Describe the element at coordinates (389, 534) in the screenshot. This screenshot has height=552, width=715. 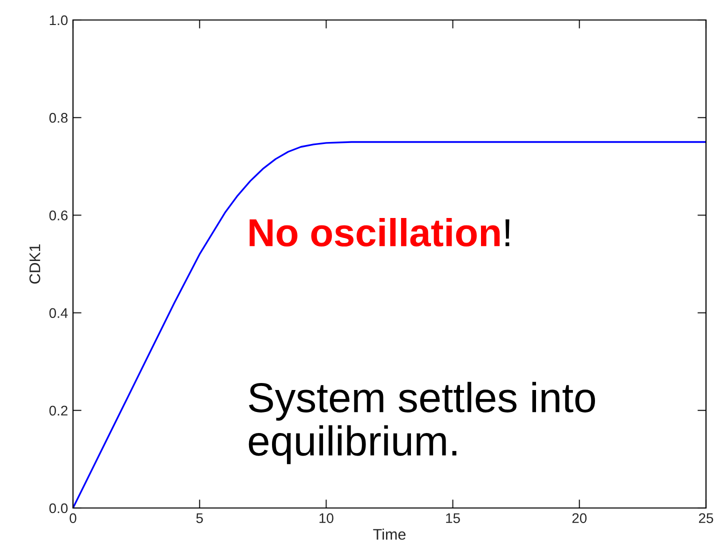
I see `x-axis-title: Time` at that location.